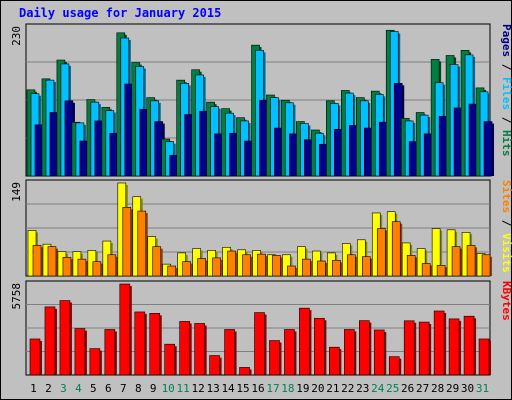 The height and width of the screenshot is (400, 512). What do you see at coordinates (168, 388) in the screenshot?
I see `x-tick-label: 10` at bounding box center [168, 388].